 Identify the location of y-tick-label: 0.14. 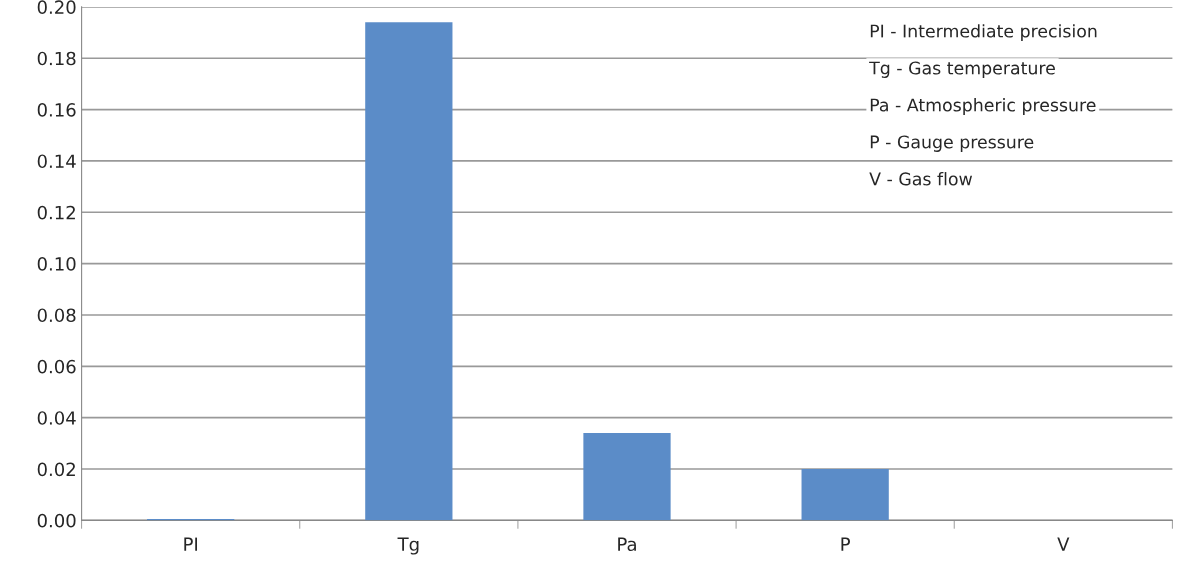
(56, 161).